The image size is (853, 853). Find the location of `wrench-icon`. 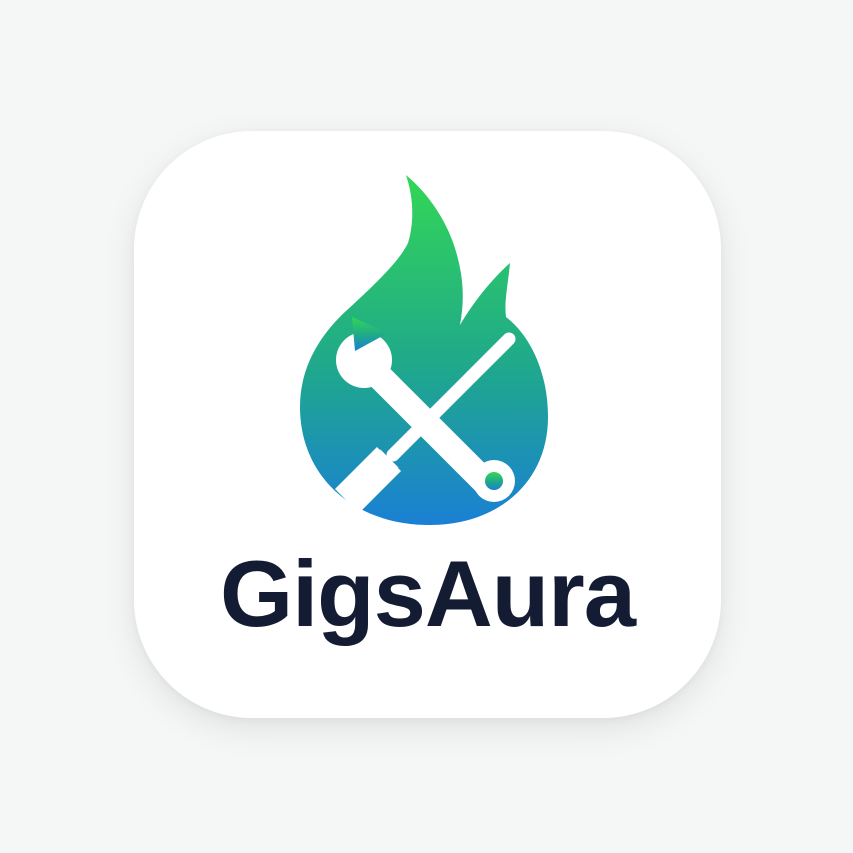

wrench-icon is located at coordinates (425, 409).